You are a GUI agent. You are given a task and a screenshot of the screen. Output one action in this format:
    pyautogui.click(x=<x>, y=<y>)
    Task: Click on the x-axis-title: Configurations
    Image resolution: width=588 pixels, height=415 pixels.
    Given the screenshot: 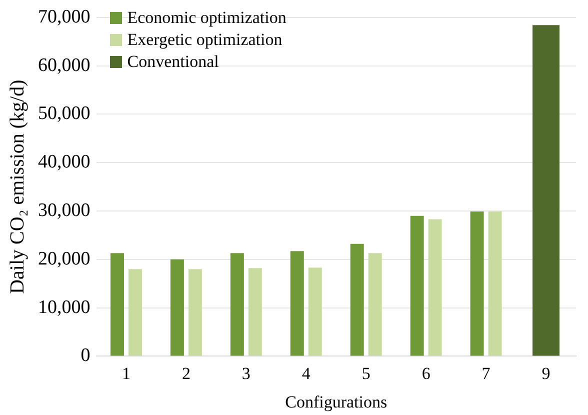 What is the action you would take?
    pyautogui.click(x=336, y=402)
    